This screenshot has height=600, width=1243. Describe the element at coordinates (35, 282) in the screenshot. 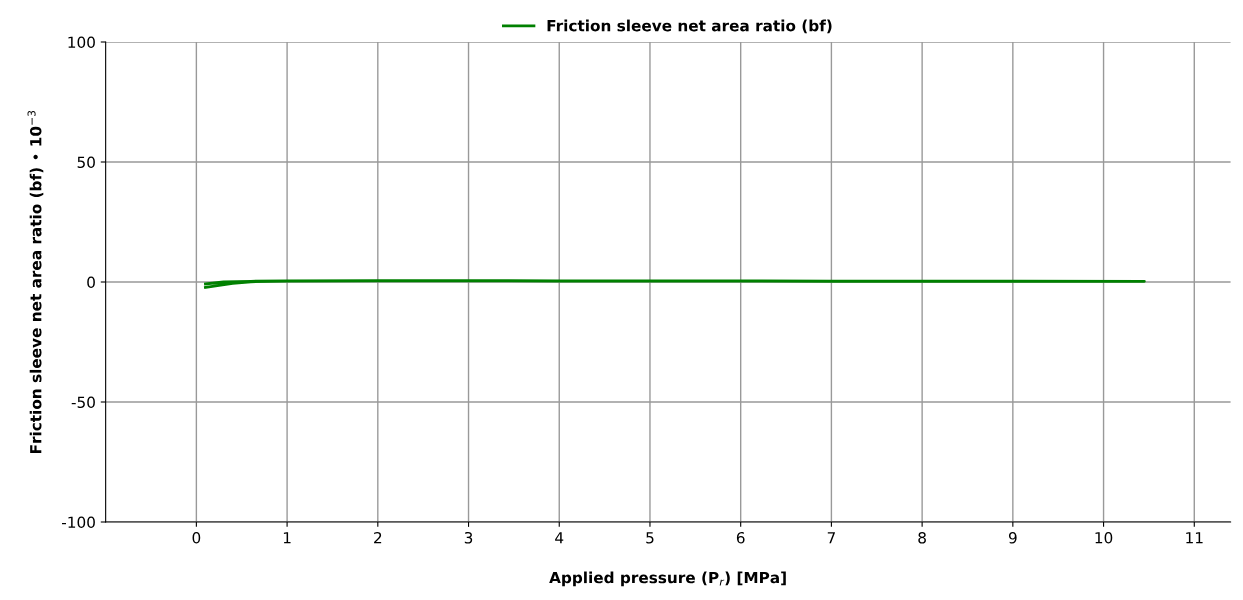

I see `y-axis-title: Friction sleeve net area ratio (bf) • 10$^{−3}$` at that location.